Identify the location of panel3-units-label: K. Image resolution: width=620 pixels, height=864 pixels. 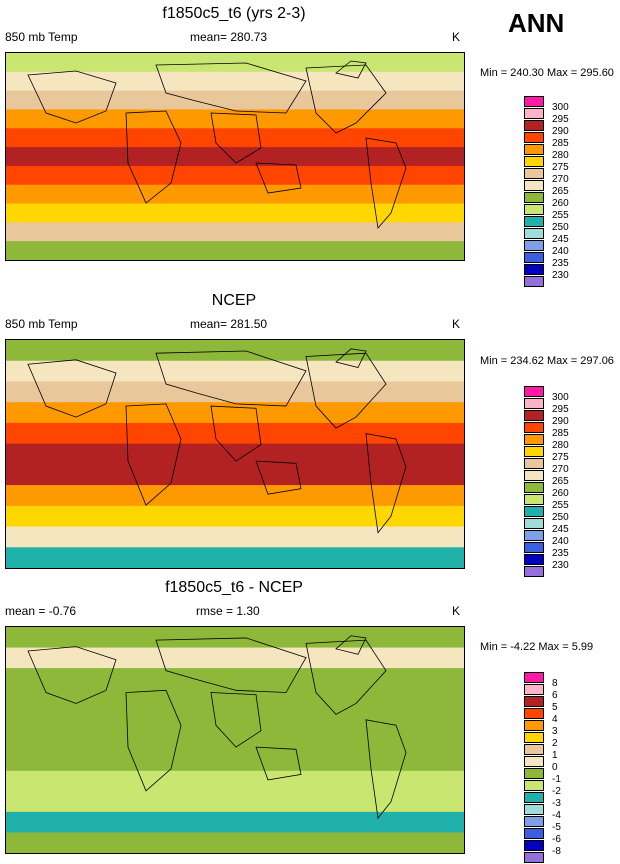
(456, 611).